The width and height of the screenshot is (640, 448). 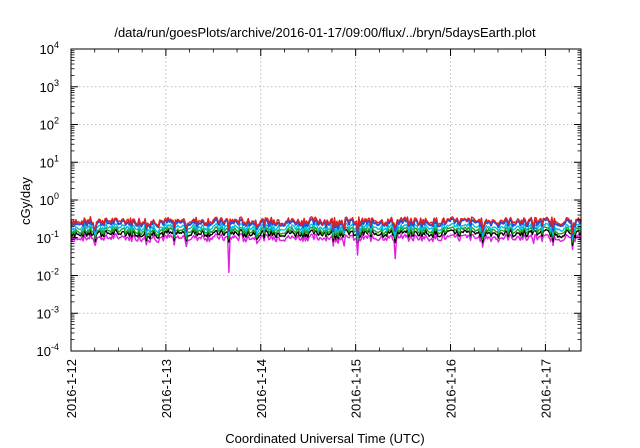 I want to click on x-axis-label: Coordinated Universal Time (UTC), so click(x=324, y=438).